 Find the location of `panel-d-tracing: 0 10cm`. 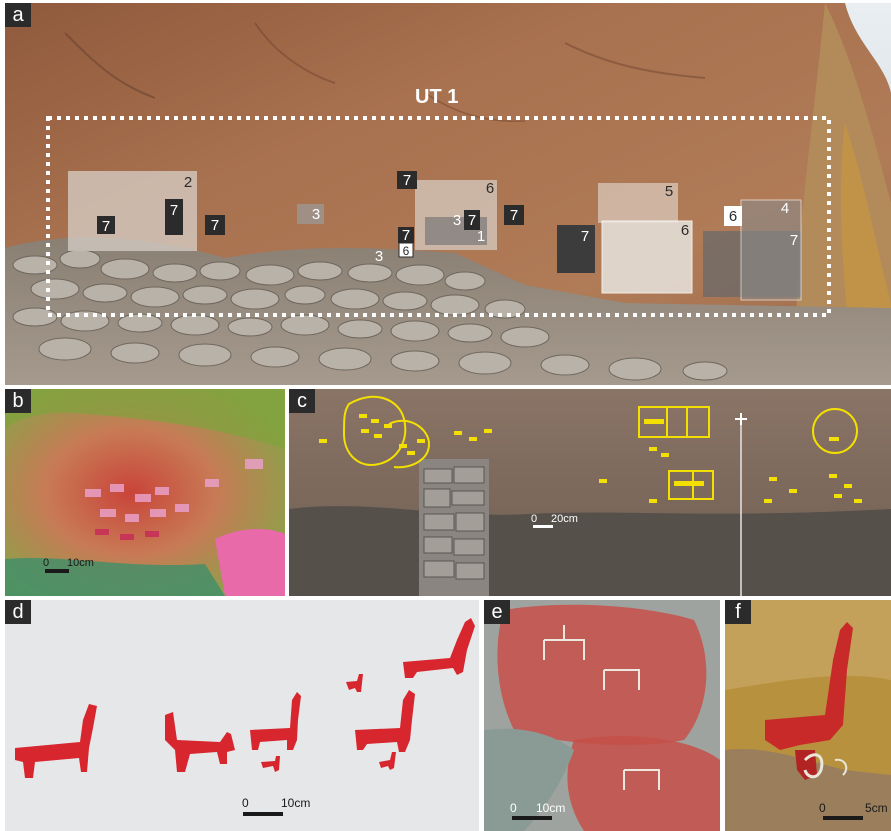

panel-d-tracing: 0 10cm is located at coordinates (242, 715).